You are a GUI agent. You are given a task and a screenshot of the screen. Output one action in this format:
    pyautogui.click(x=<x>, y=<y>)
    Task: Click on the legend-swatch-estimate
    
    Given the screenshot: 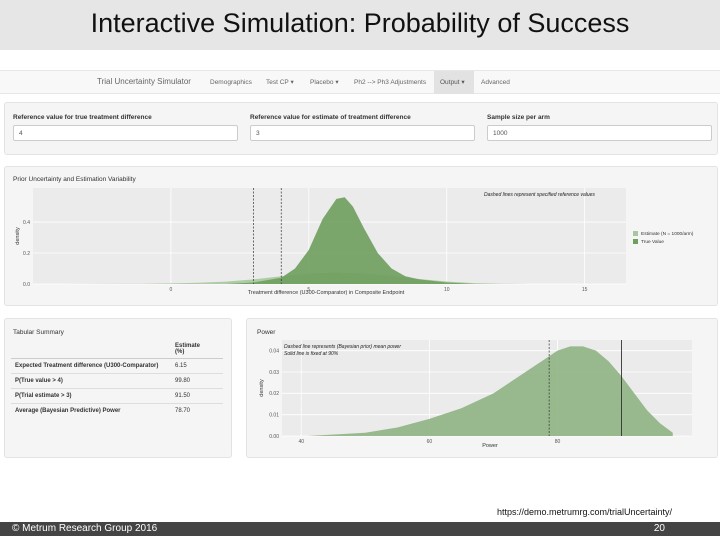 What is the action you would take?
    pyautogui.click(x=635, y=233)
    